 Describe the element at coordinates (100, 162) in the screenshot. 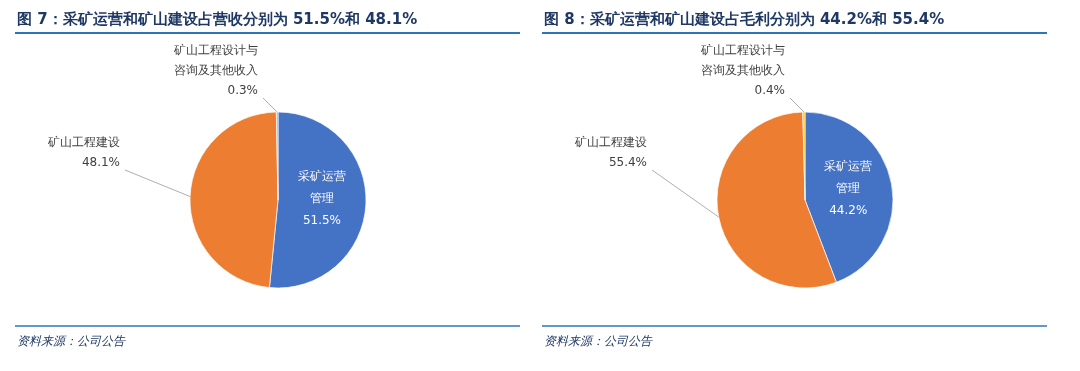

I see `data-label: 48.1%` at that location.